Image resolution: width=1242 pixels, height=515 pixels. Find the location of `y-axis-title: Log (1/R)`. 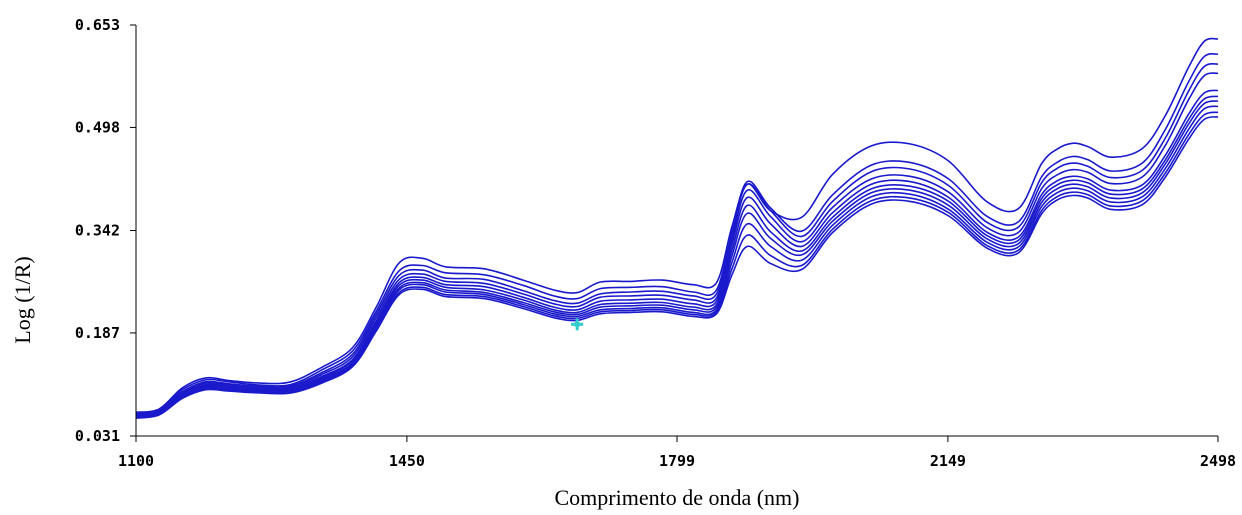

y-axis-title: Log (1/R) is located at coordinates (22, 299).